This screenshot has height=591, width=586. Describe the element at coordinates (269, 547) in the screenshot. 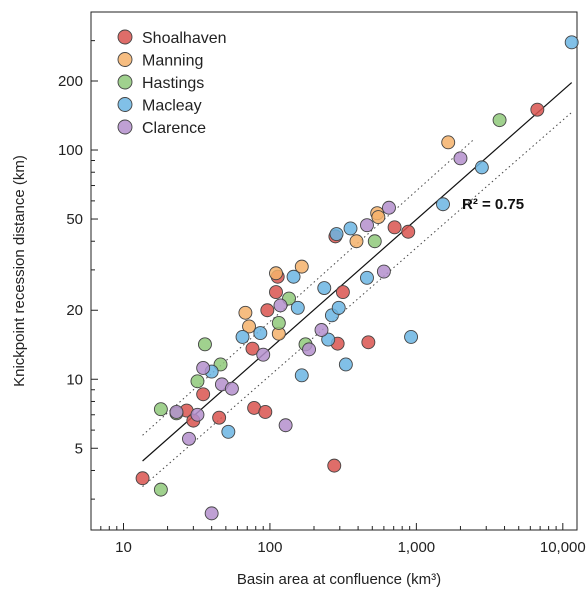

I see `x-tick-label: 100` at that location.